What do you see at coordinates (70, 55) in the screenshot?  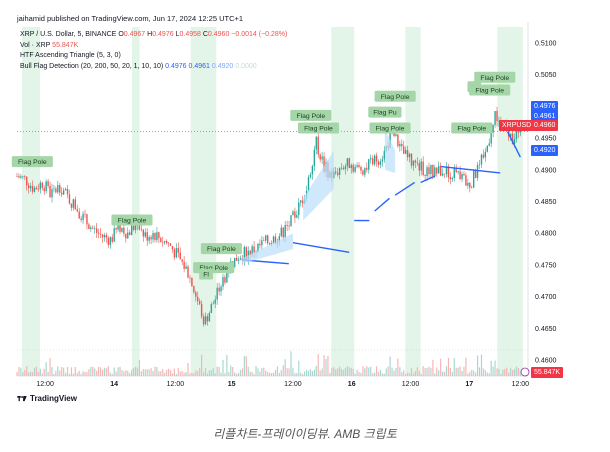 I see `legend-indicator-triangle: HTF Ascending Triangle (5, 3, 0)` at bounding box center [70, 55].